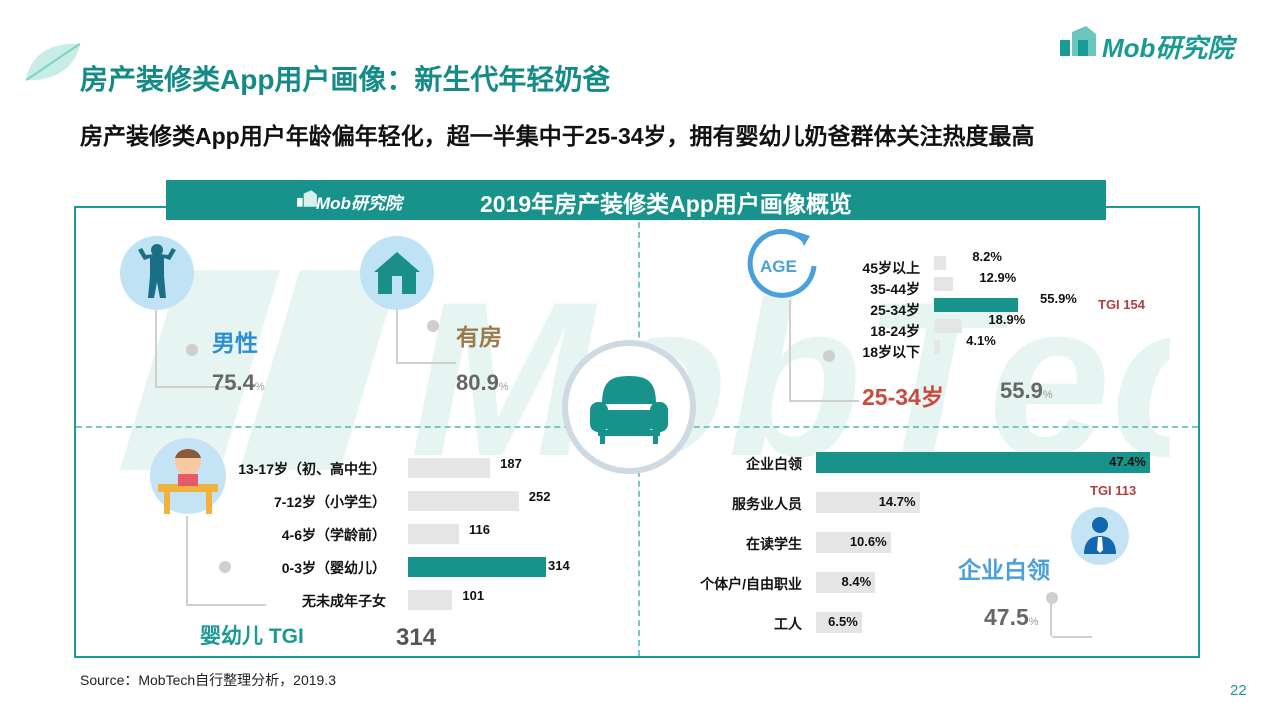 The image size is (1270, 714). What do you see at coordinates (666, 204) in the screenshot?
I see `banner-title: 2019年房产装修类App用户画像概览` at bounding box center [666, 204].